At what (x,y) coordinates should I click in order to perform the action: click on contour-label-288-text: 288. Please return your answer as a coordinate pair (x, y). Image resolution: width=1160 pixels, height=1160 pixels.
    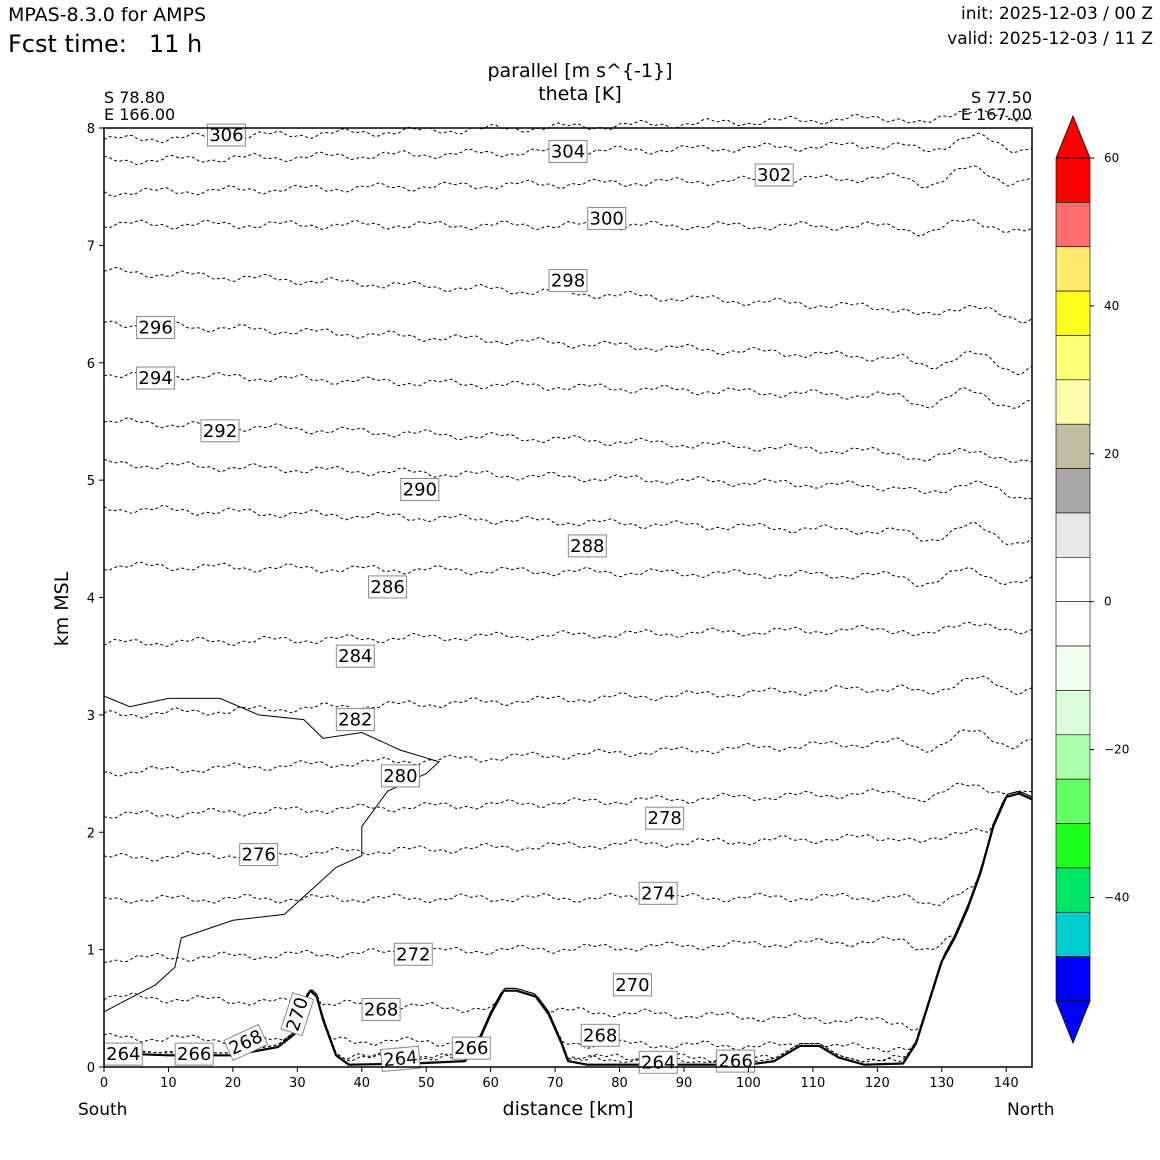
    Looking at the image, I should click on (587, 546).